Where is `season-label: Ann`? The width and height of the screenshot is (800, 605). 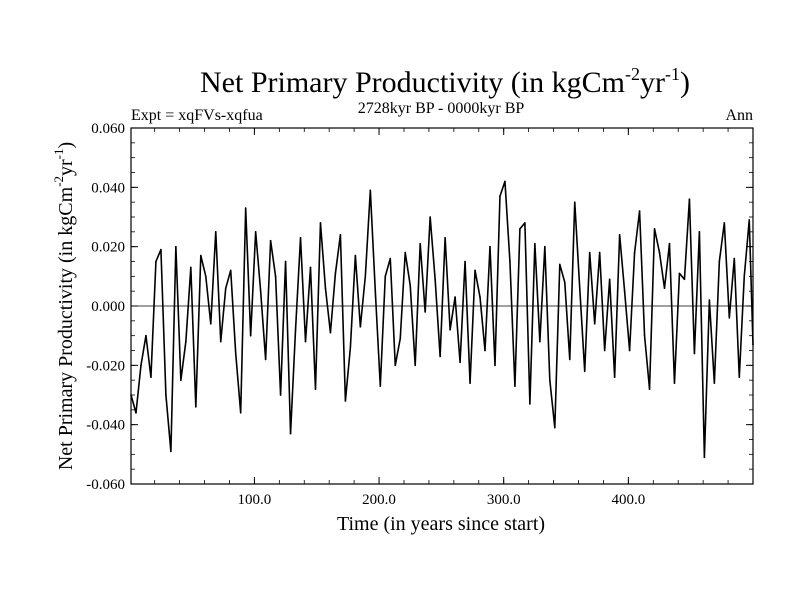 season-label: Ann is located at coordinates (739, 115).